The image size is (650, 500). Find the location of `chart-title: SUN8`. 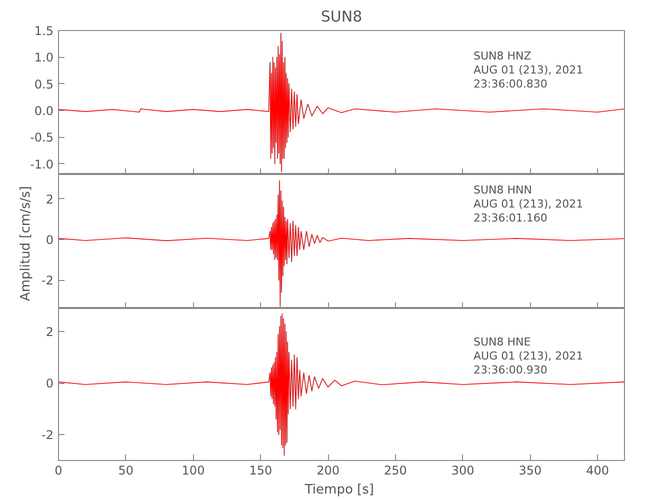

chart-title: SUN8 is located at coordinates (341, 17).